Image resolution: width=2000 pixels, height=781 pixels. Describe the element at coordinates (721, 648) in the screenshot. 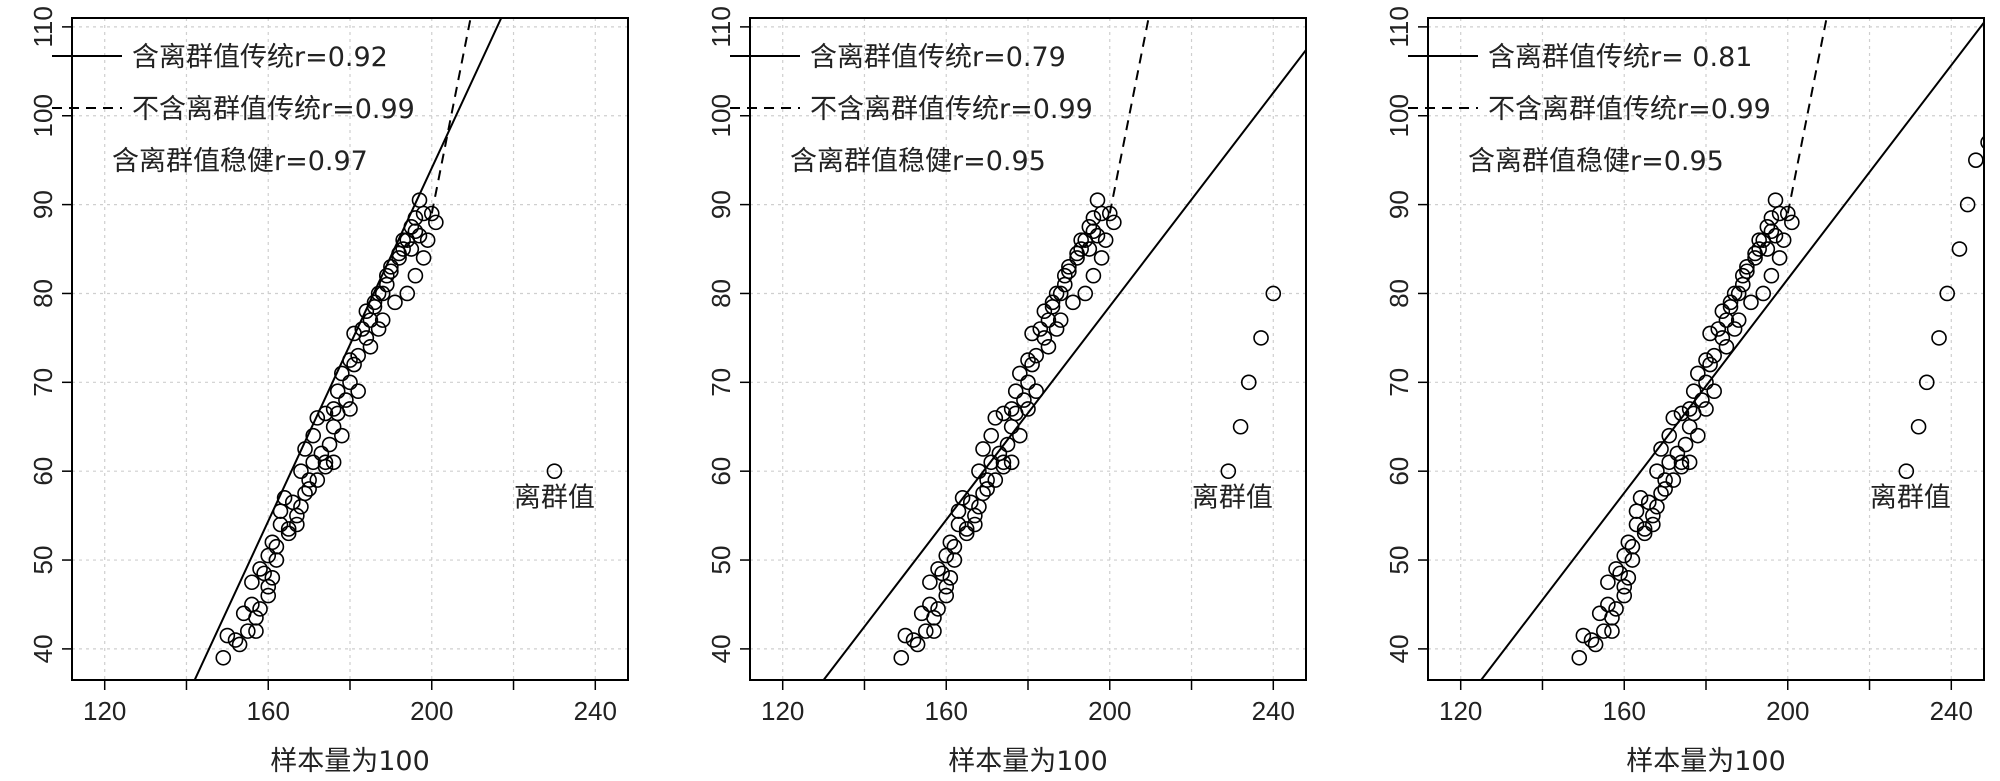

I see `y-tick-label: 40` at that location.